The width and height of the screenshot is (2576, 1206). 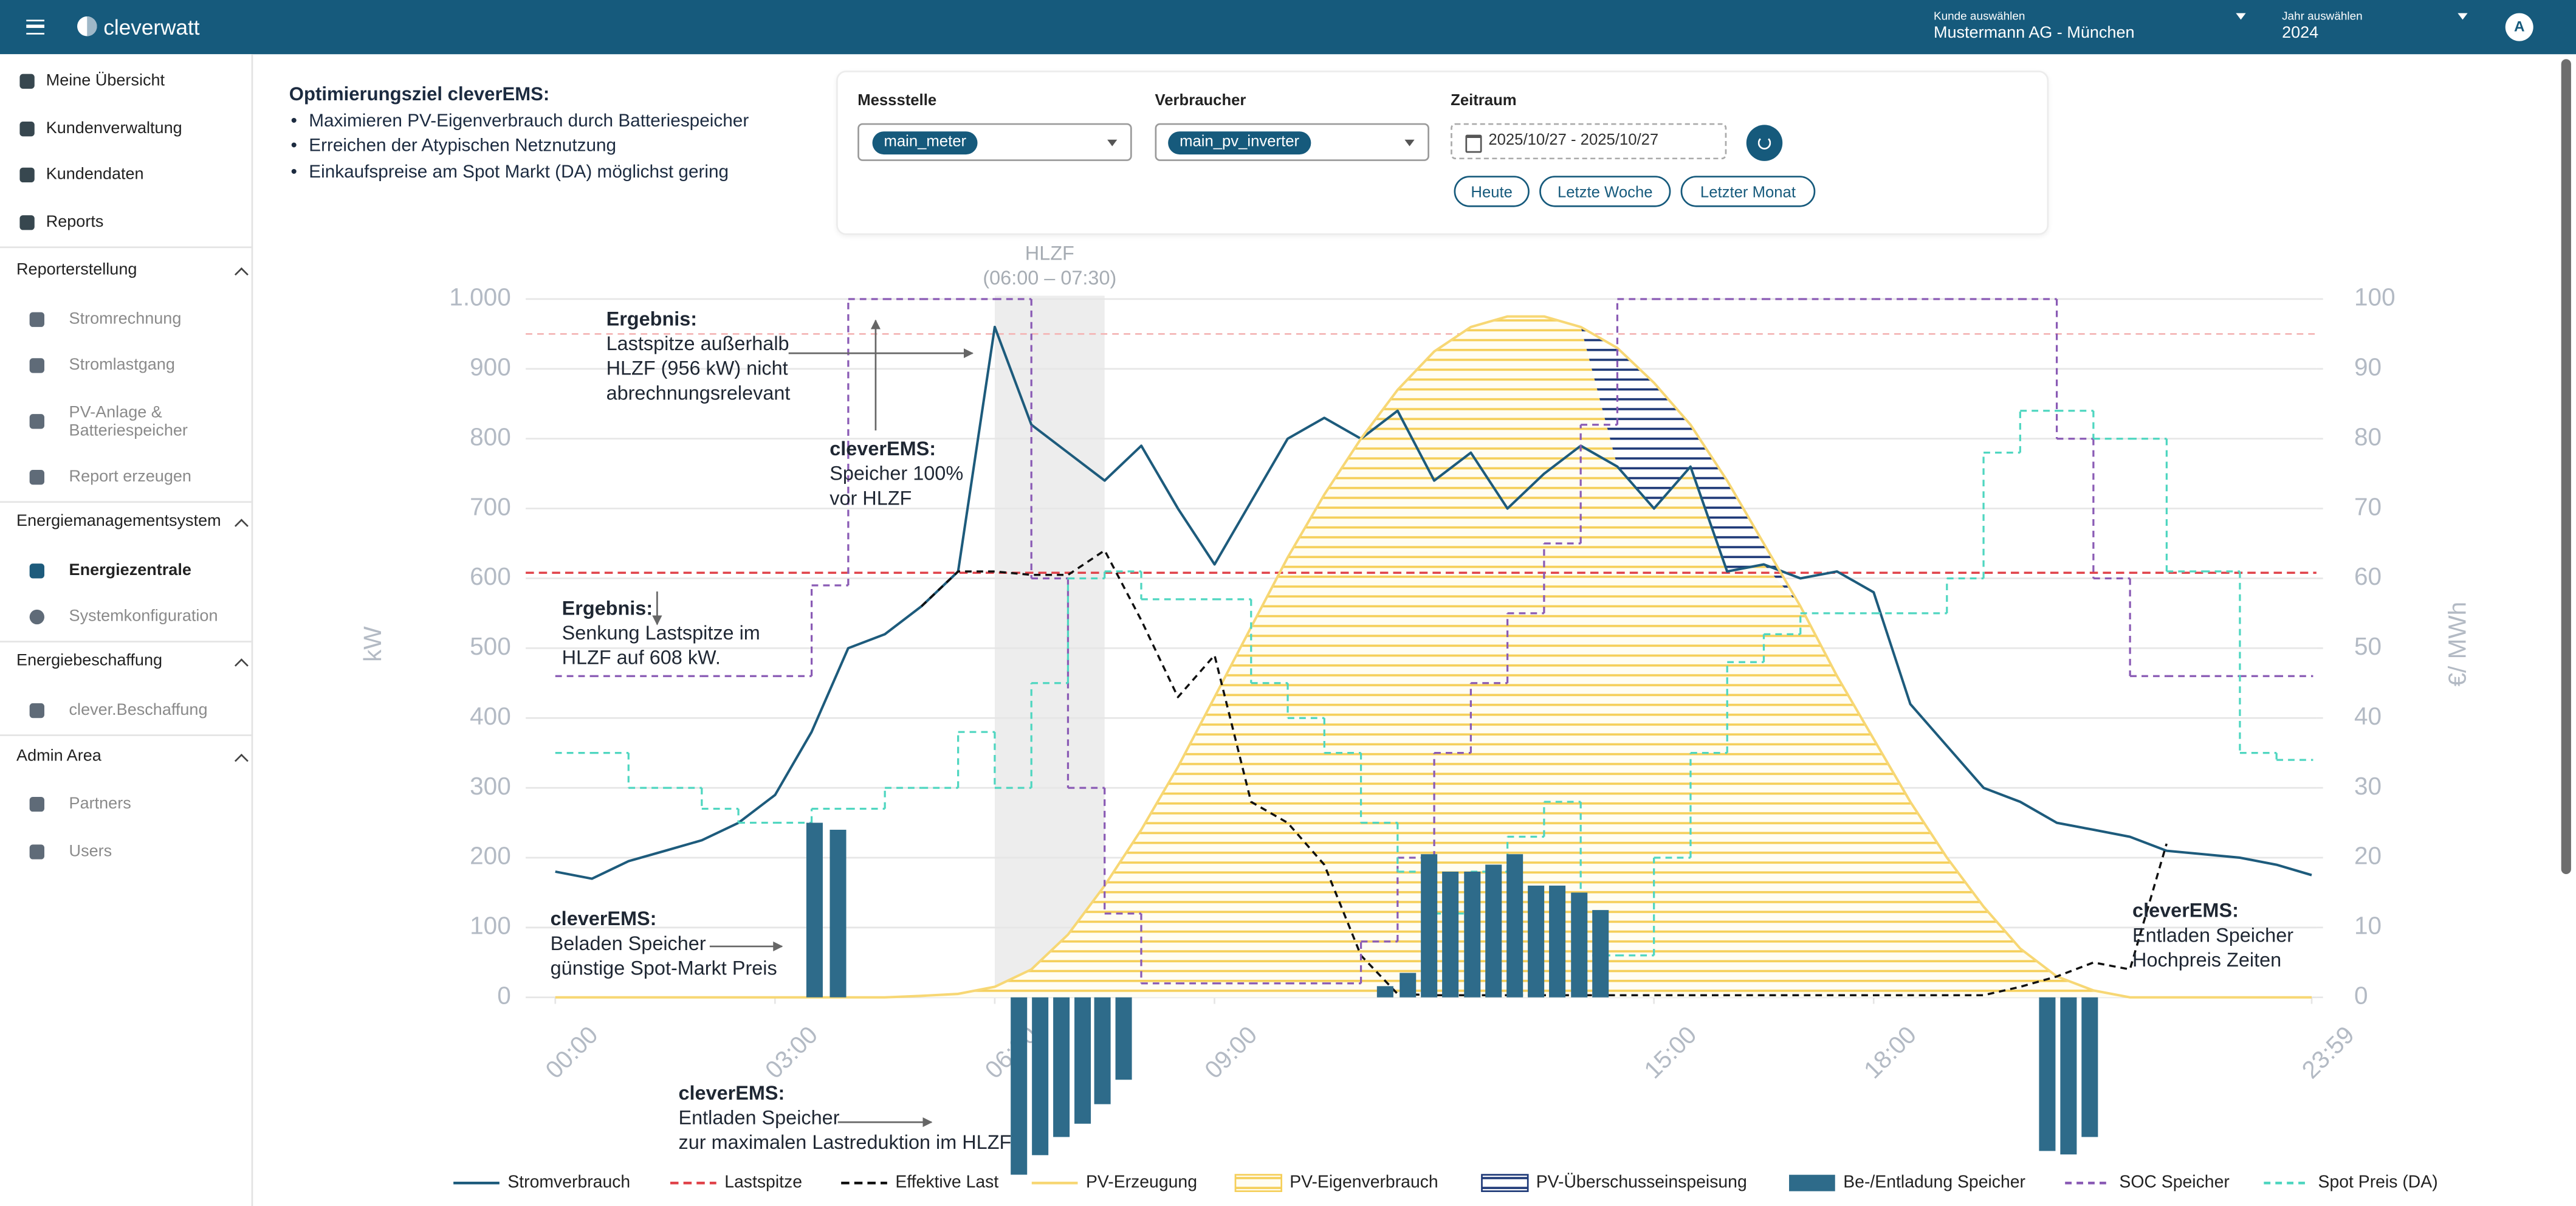 I want to click on y-tick-label: 1.000, so click(x=479, y=297).